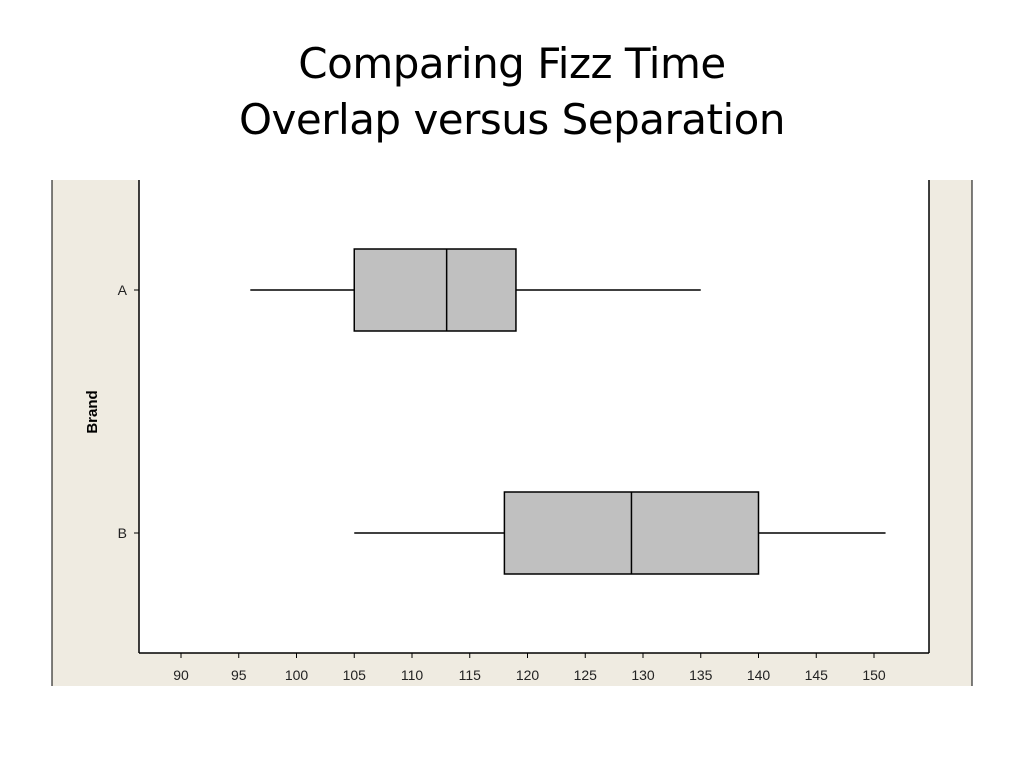 This screenshot has width=1024, height=768. What do you see at coordinates (92, 411) in the screenshot?
I see `y-axis-label: Brand` at bounding box center [92, 411].